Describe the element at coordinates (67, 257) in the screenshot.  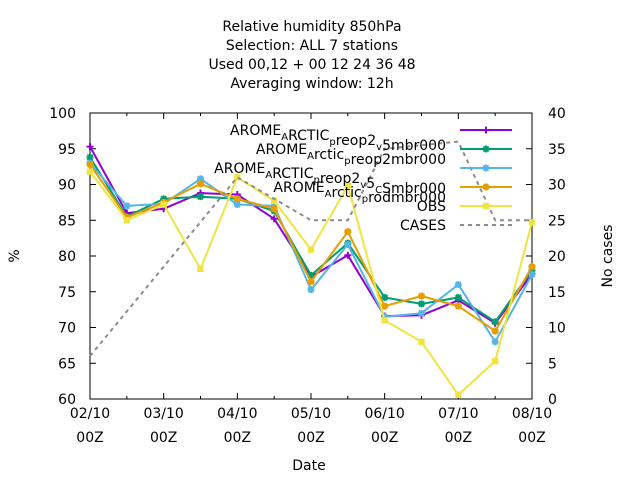
I see `y-tick-label: 80` at that location.